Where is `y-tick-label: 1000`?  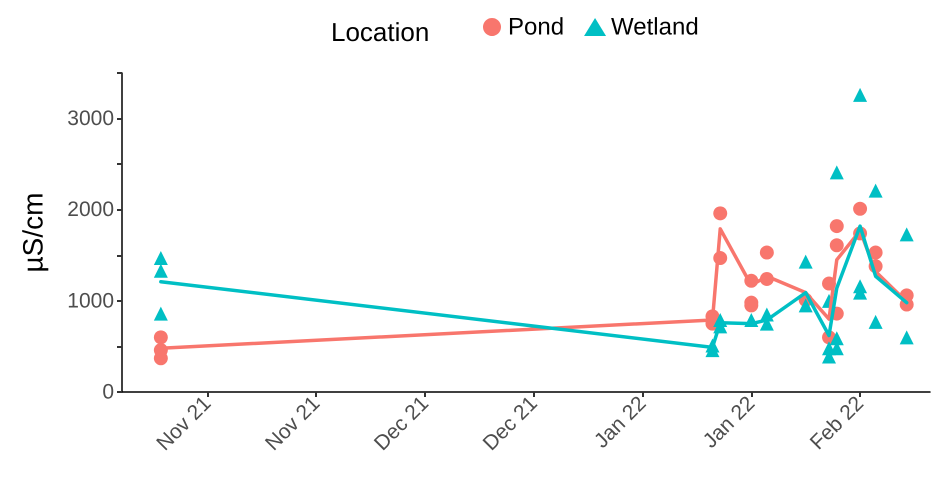 y-tick-label: 1000 is located at coordinates (90, 300).